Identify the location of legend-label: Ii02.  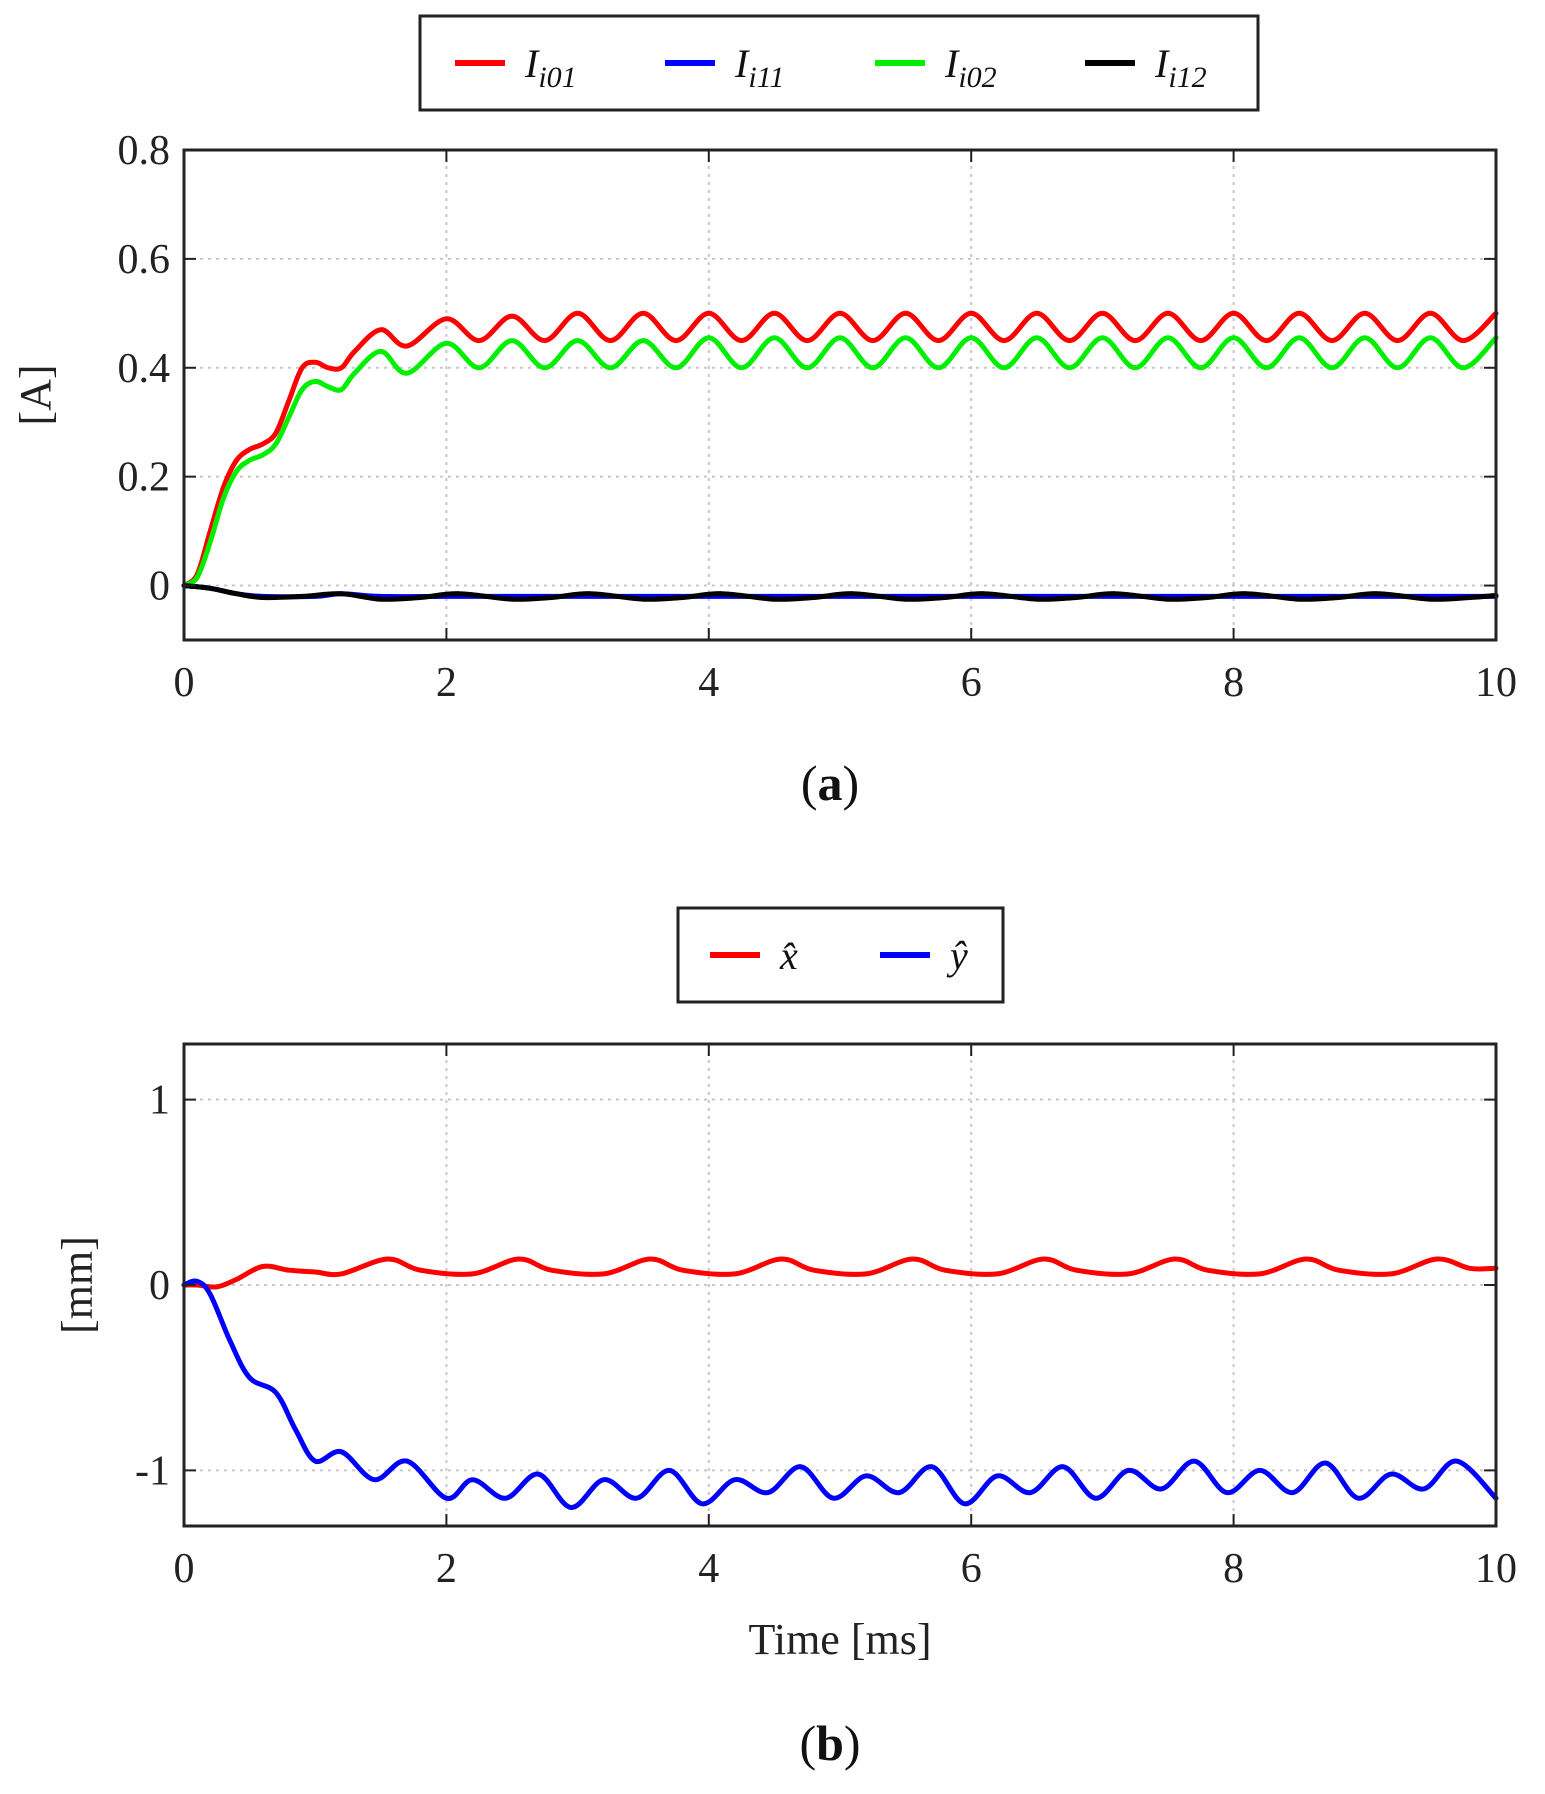
(970, 67).